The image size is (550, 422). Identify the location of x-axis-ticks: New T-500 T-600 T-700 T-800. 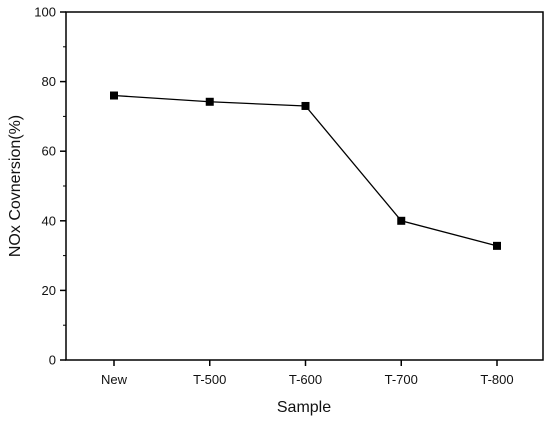
(307, 373).